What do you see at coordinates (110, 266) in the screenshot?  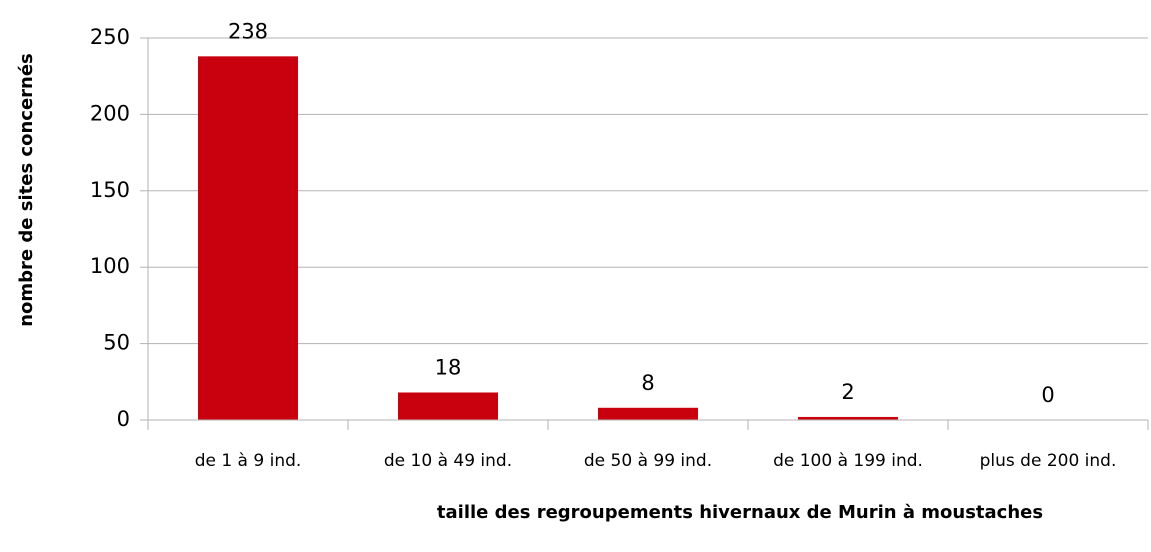 I see `y-tick-label: 100` at bounding box center [110, 266].